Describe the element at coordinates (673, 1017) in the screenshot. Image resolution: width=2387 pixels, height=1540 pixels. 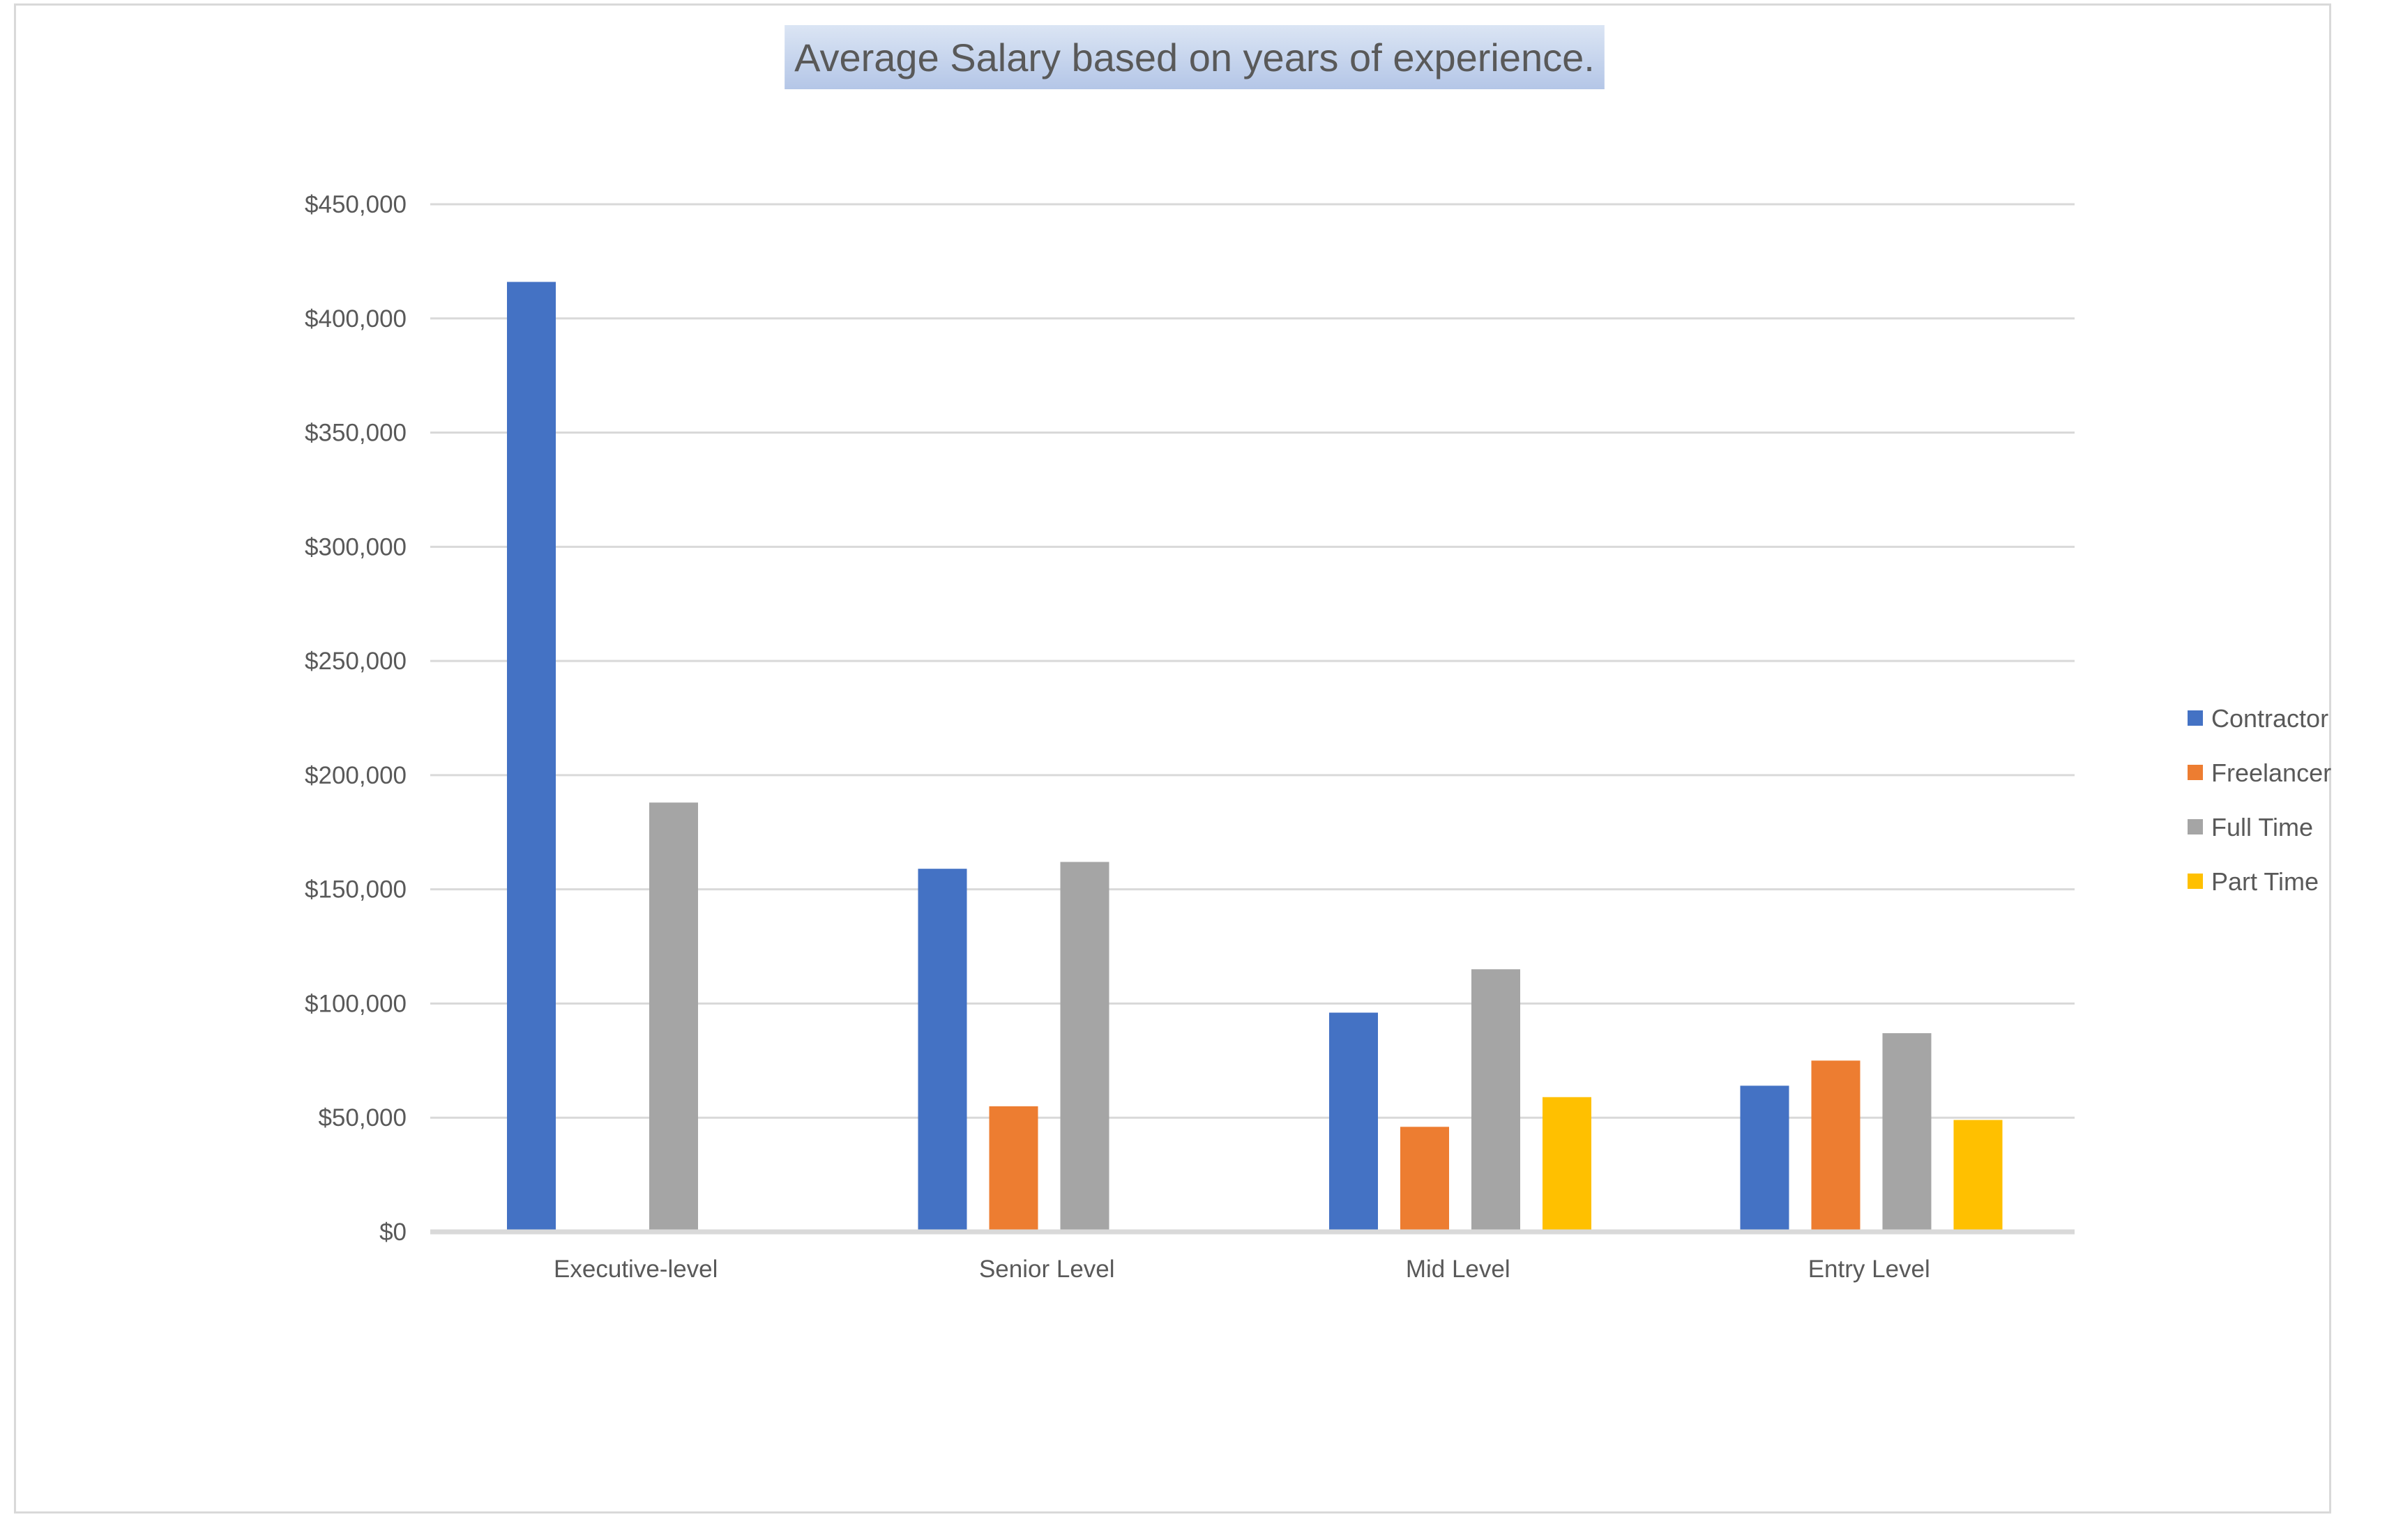
I see `bar-full-time-executive-level` at that location.